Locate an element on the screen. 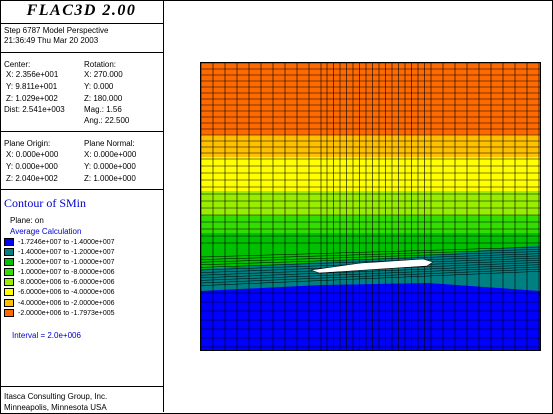 This screenshot has height=414, width=553. rotation-y: Y: 0.000 is located at coordinates (99, 86).